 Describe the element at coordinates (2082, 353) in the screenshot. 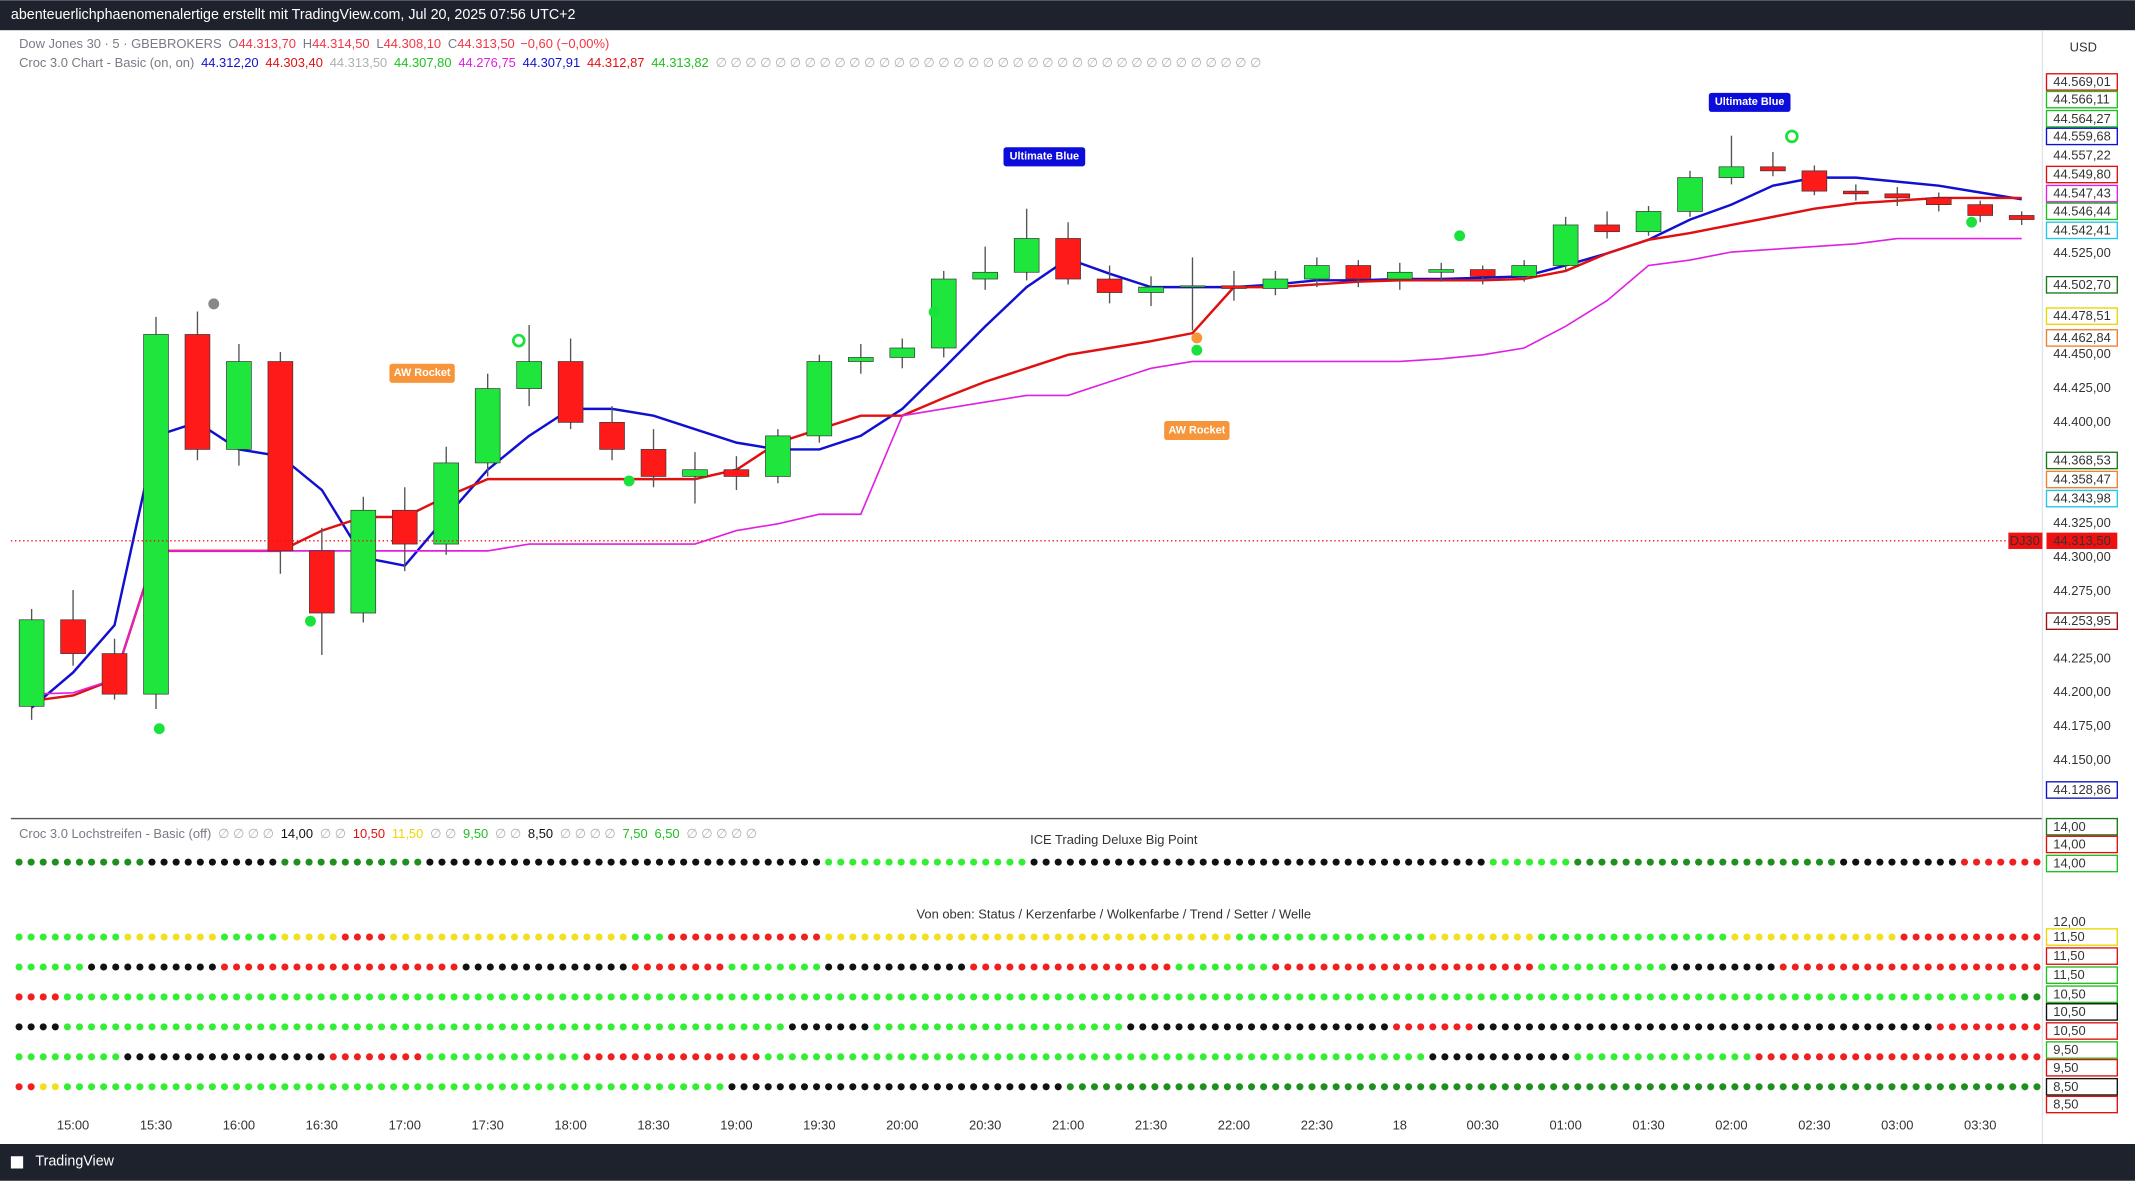

I see `y-tick-label: 44.450,00` at that location.